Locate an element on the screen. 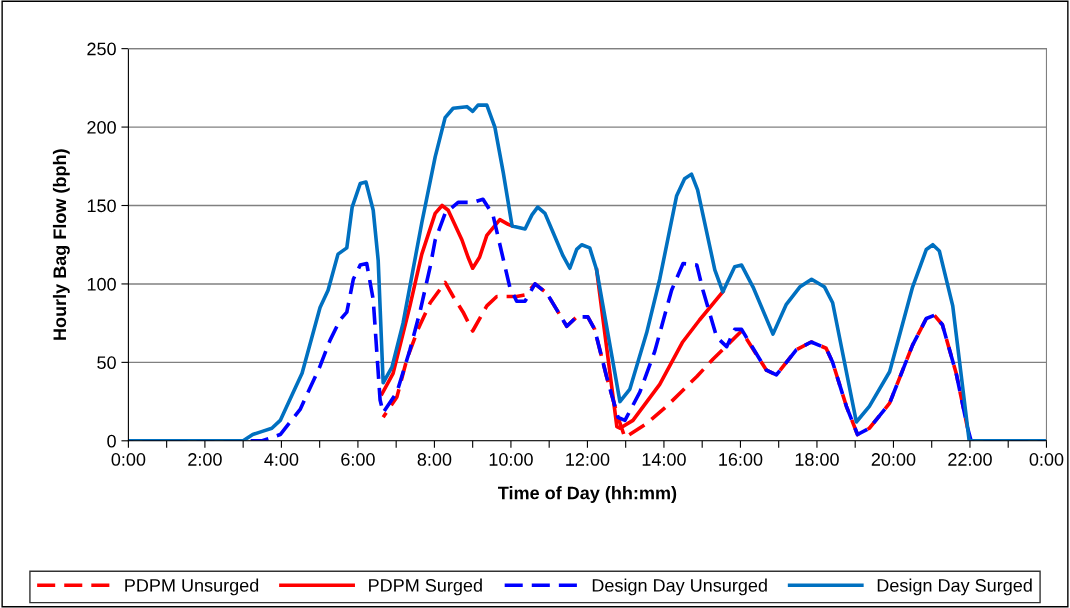 The image size is (1070, 608). x-tick-label: 4:00 is located at coordinates (281, 459).